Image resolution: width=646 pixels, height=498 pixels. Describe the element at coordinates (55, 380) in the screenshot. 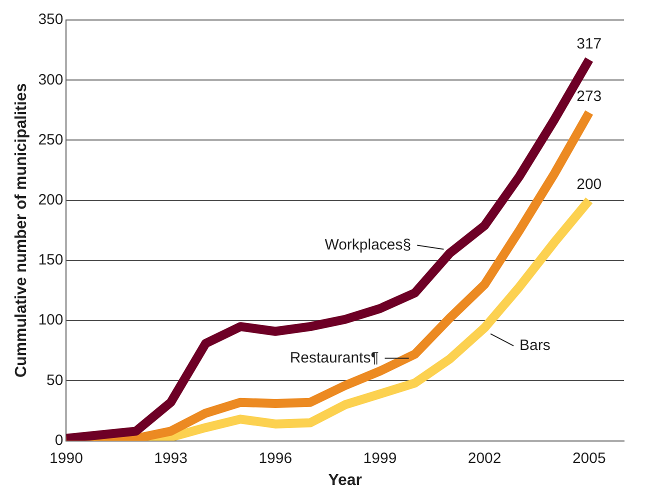

I see `y-tick-label: 50` at that location.